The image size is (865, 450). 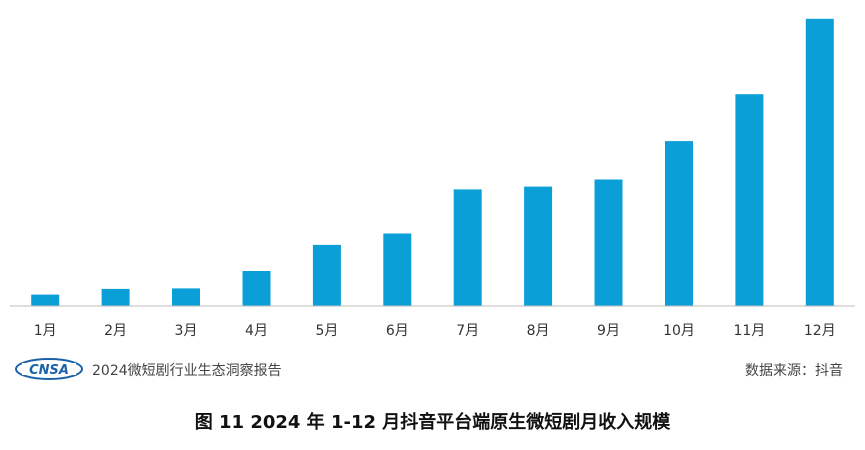 I want to click on x-tick-label-11: 11月, so click(x=749, y=331).